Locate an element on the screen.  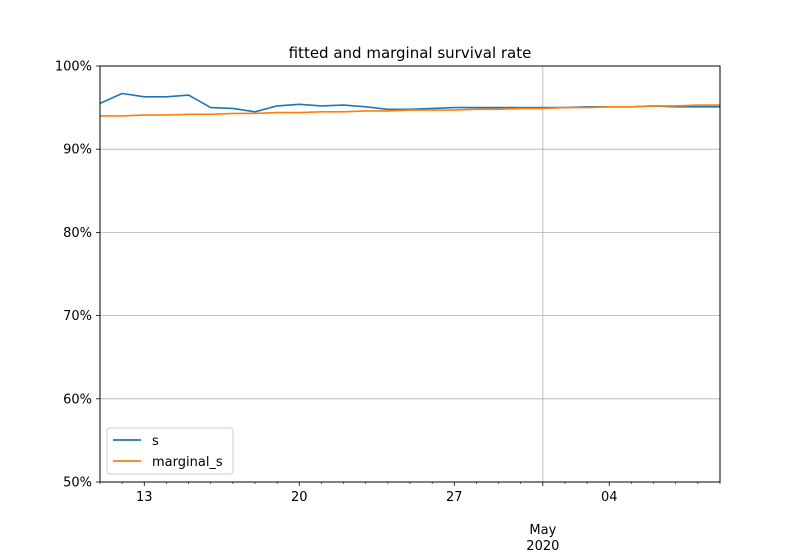
series-line-marginal_s is located at coordinates (410, 110).